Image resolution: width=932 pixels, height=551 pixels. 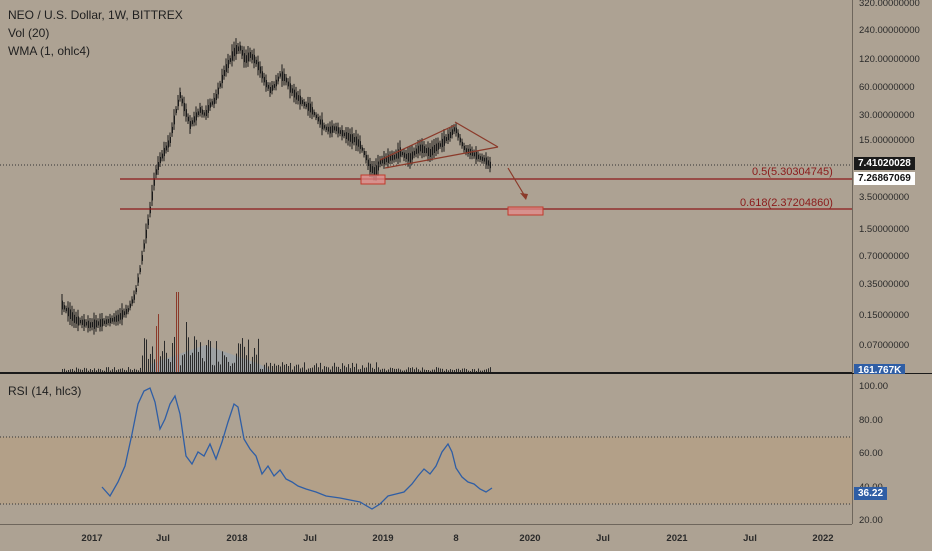 What do you see at coordinates (92, 538) in the screenshot?
I see `time-label: 2017` at bounding box center [92, 538].